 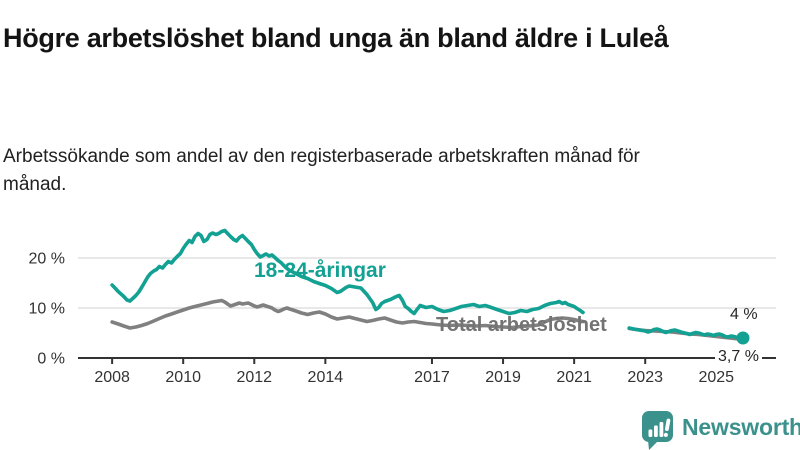 What do you see at coordinates (716, 377) in the screenshot?
I see `x-tick-label: 2025` at bounding box center [716, 377].